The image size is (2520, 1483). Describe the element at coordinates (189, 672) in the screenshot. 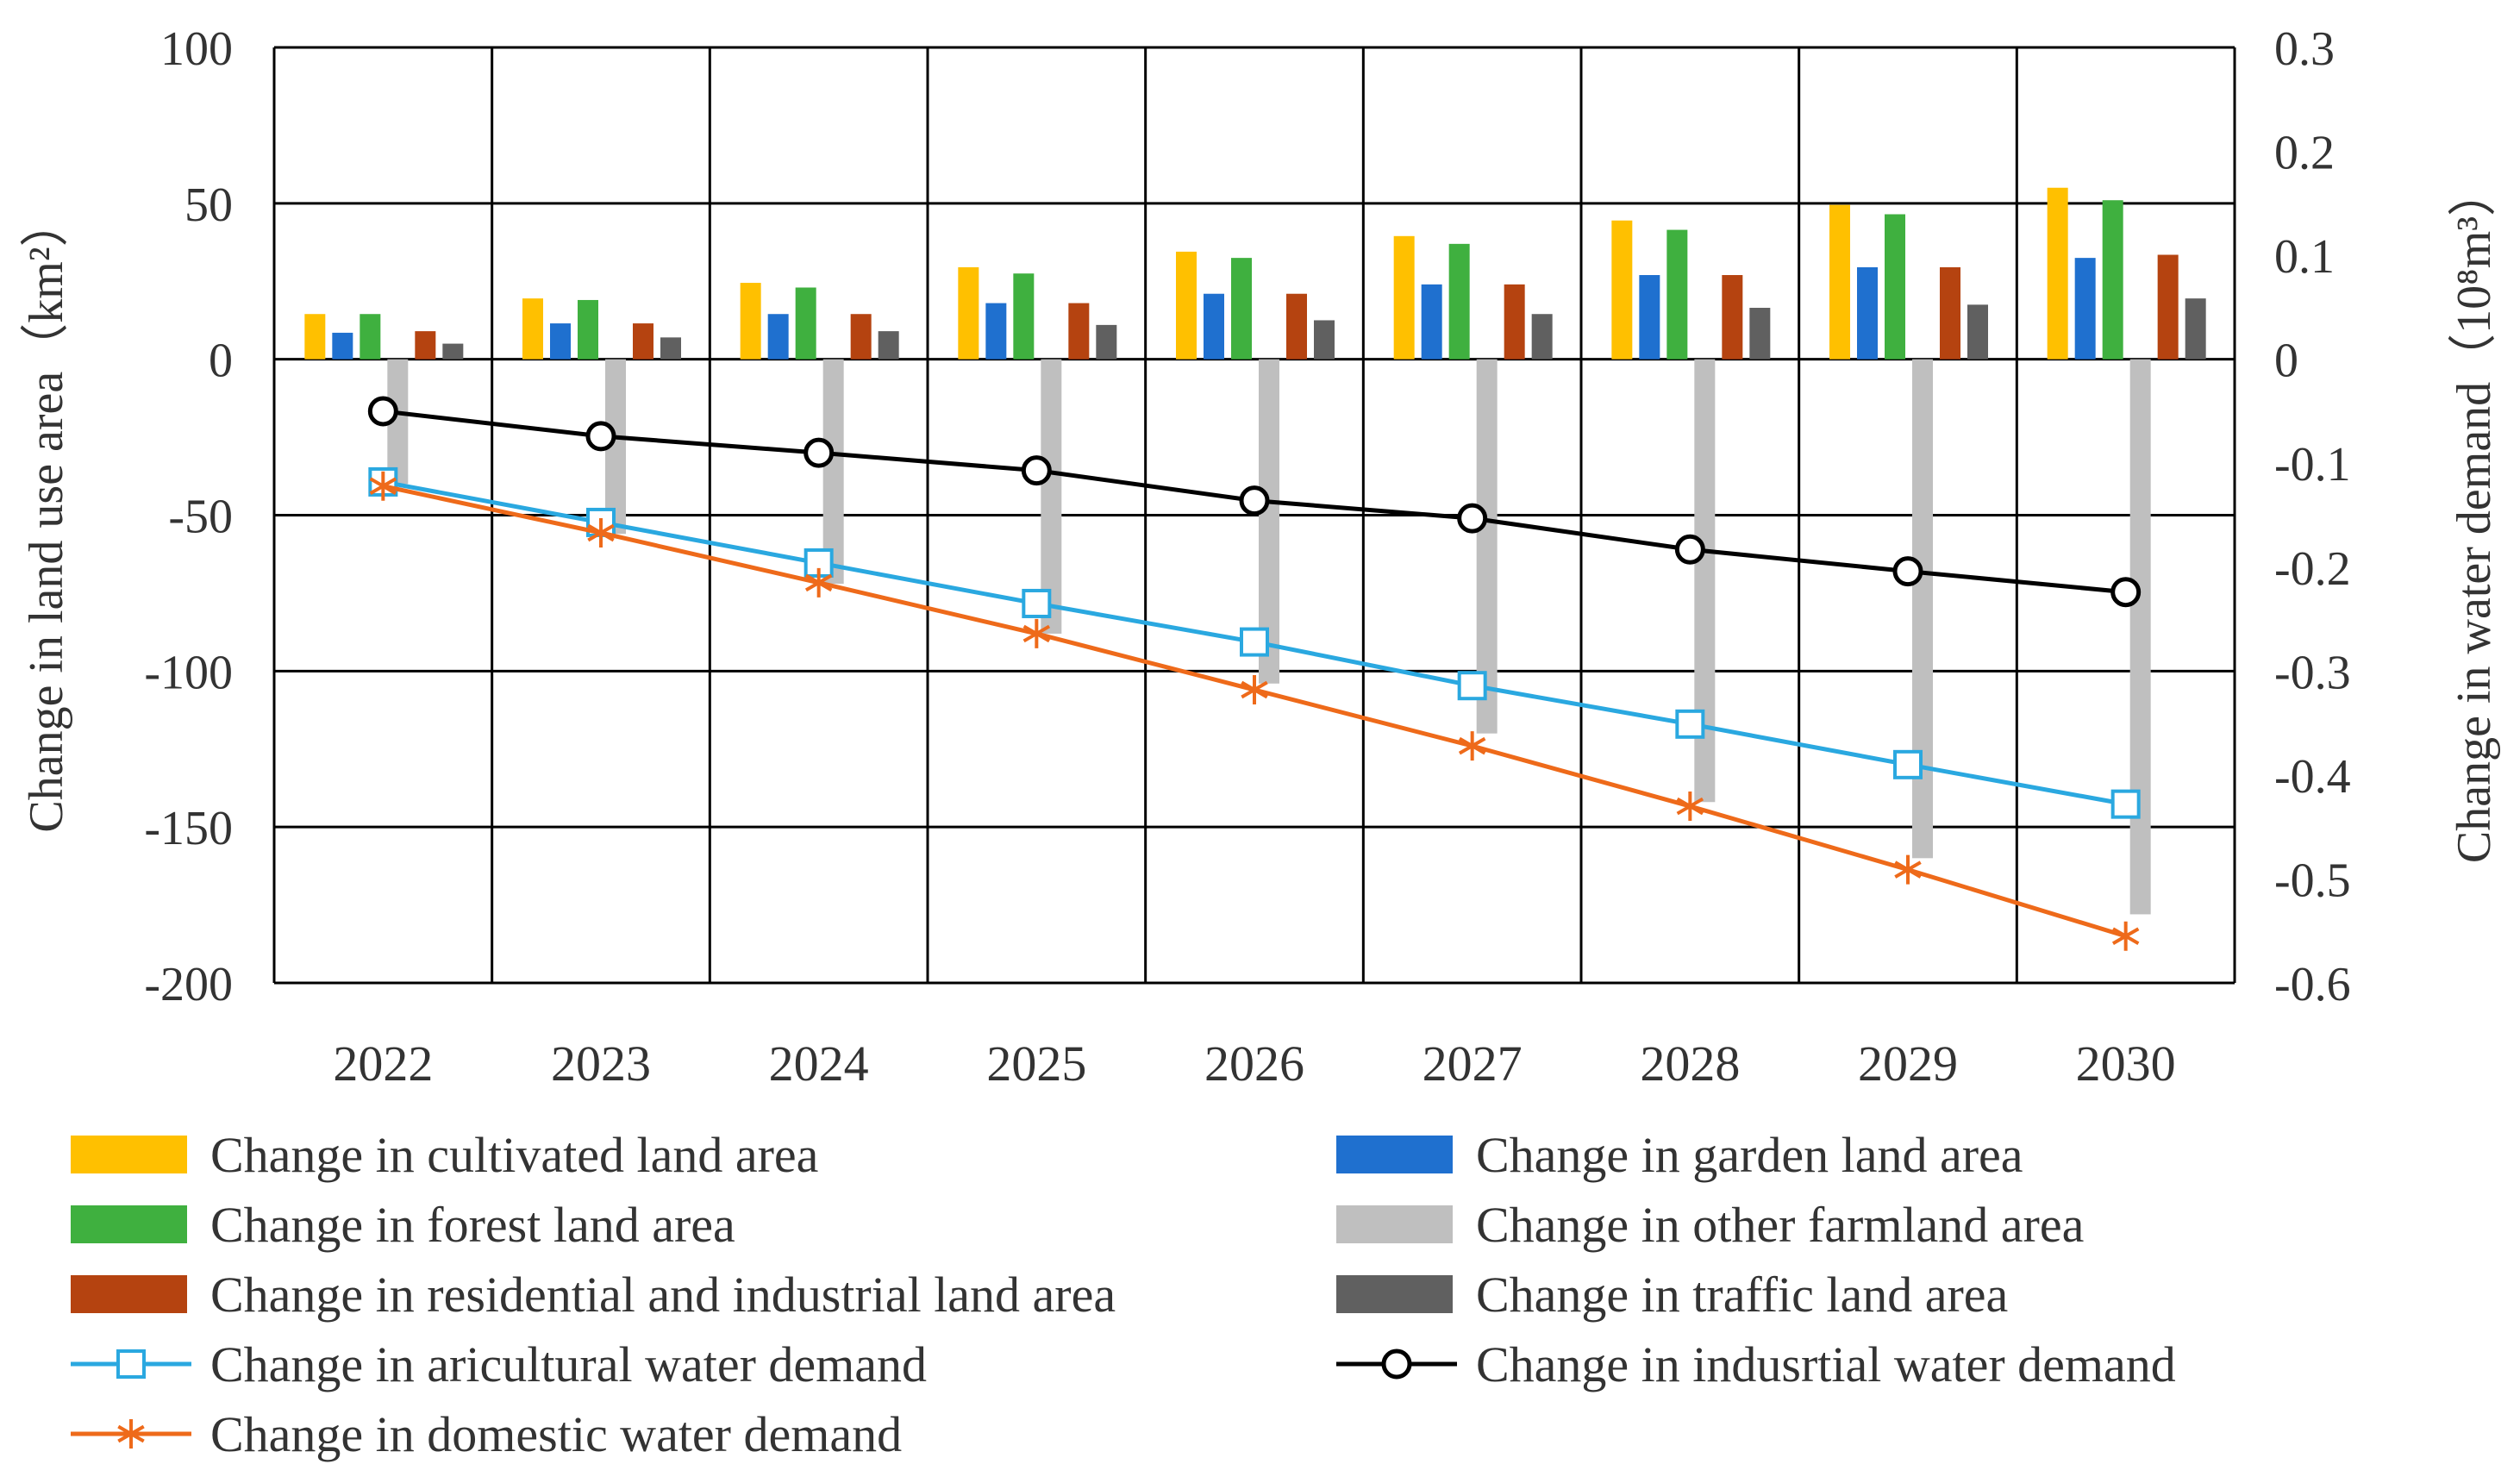

I see `y-left-tick-label: -100` at that location.